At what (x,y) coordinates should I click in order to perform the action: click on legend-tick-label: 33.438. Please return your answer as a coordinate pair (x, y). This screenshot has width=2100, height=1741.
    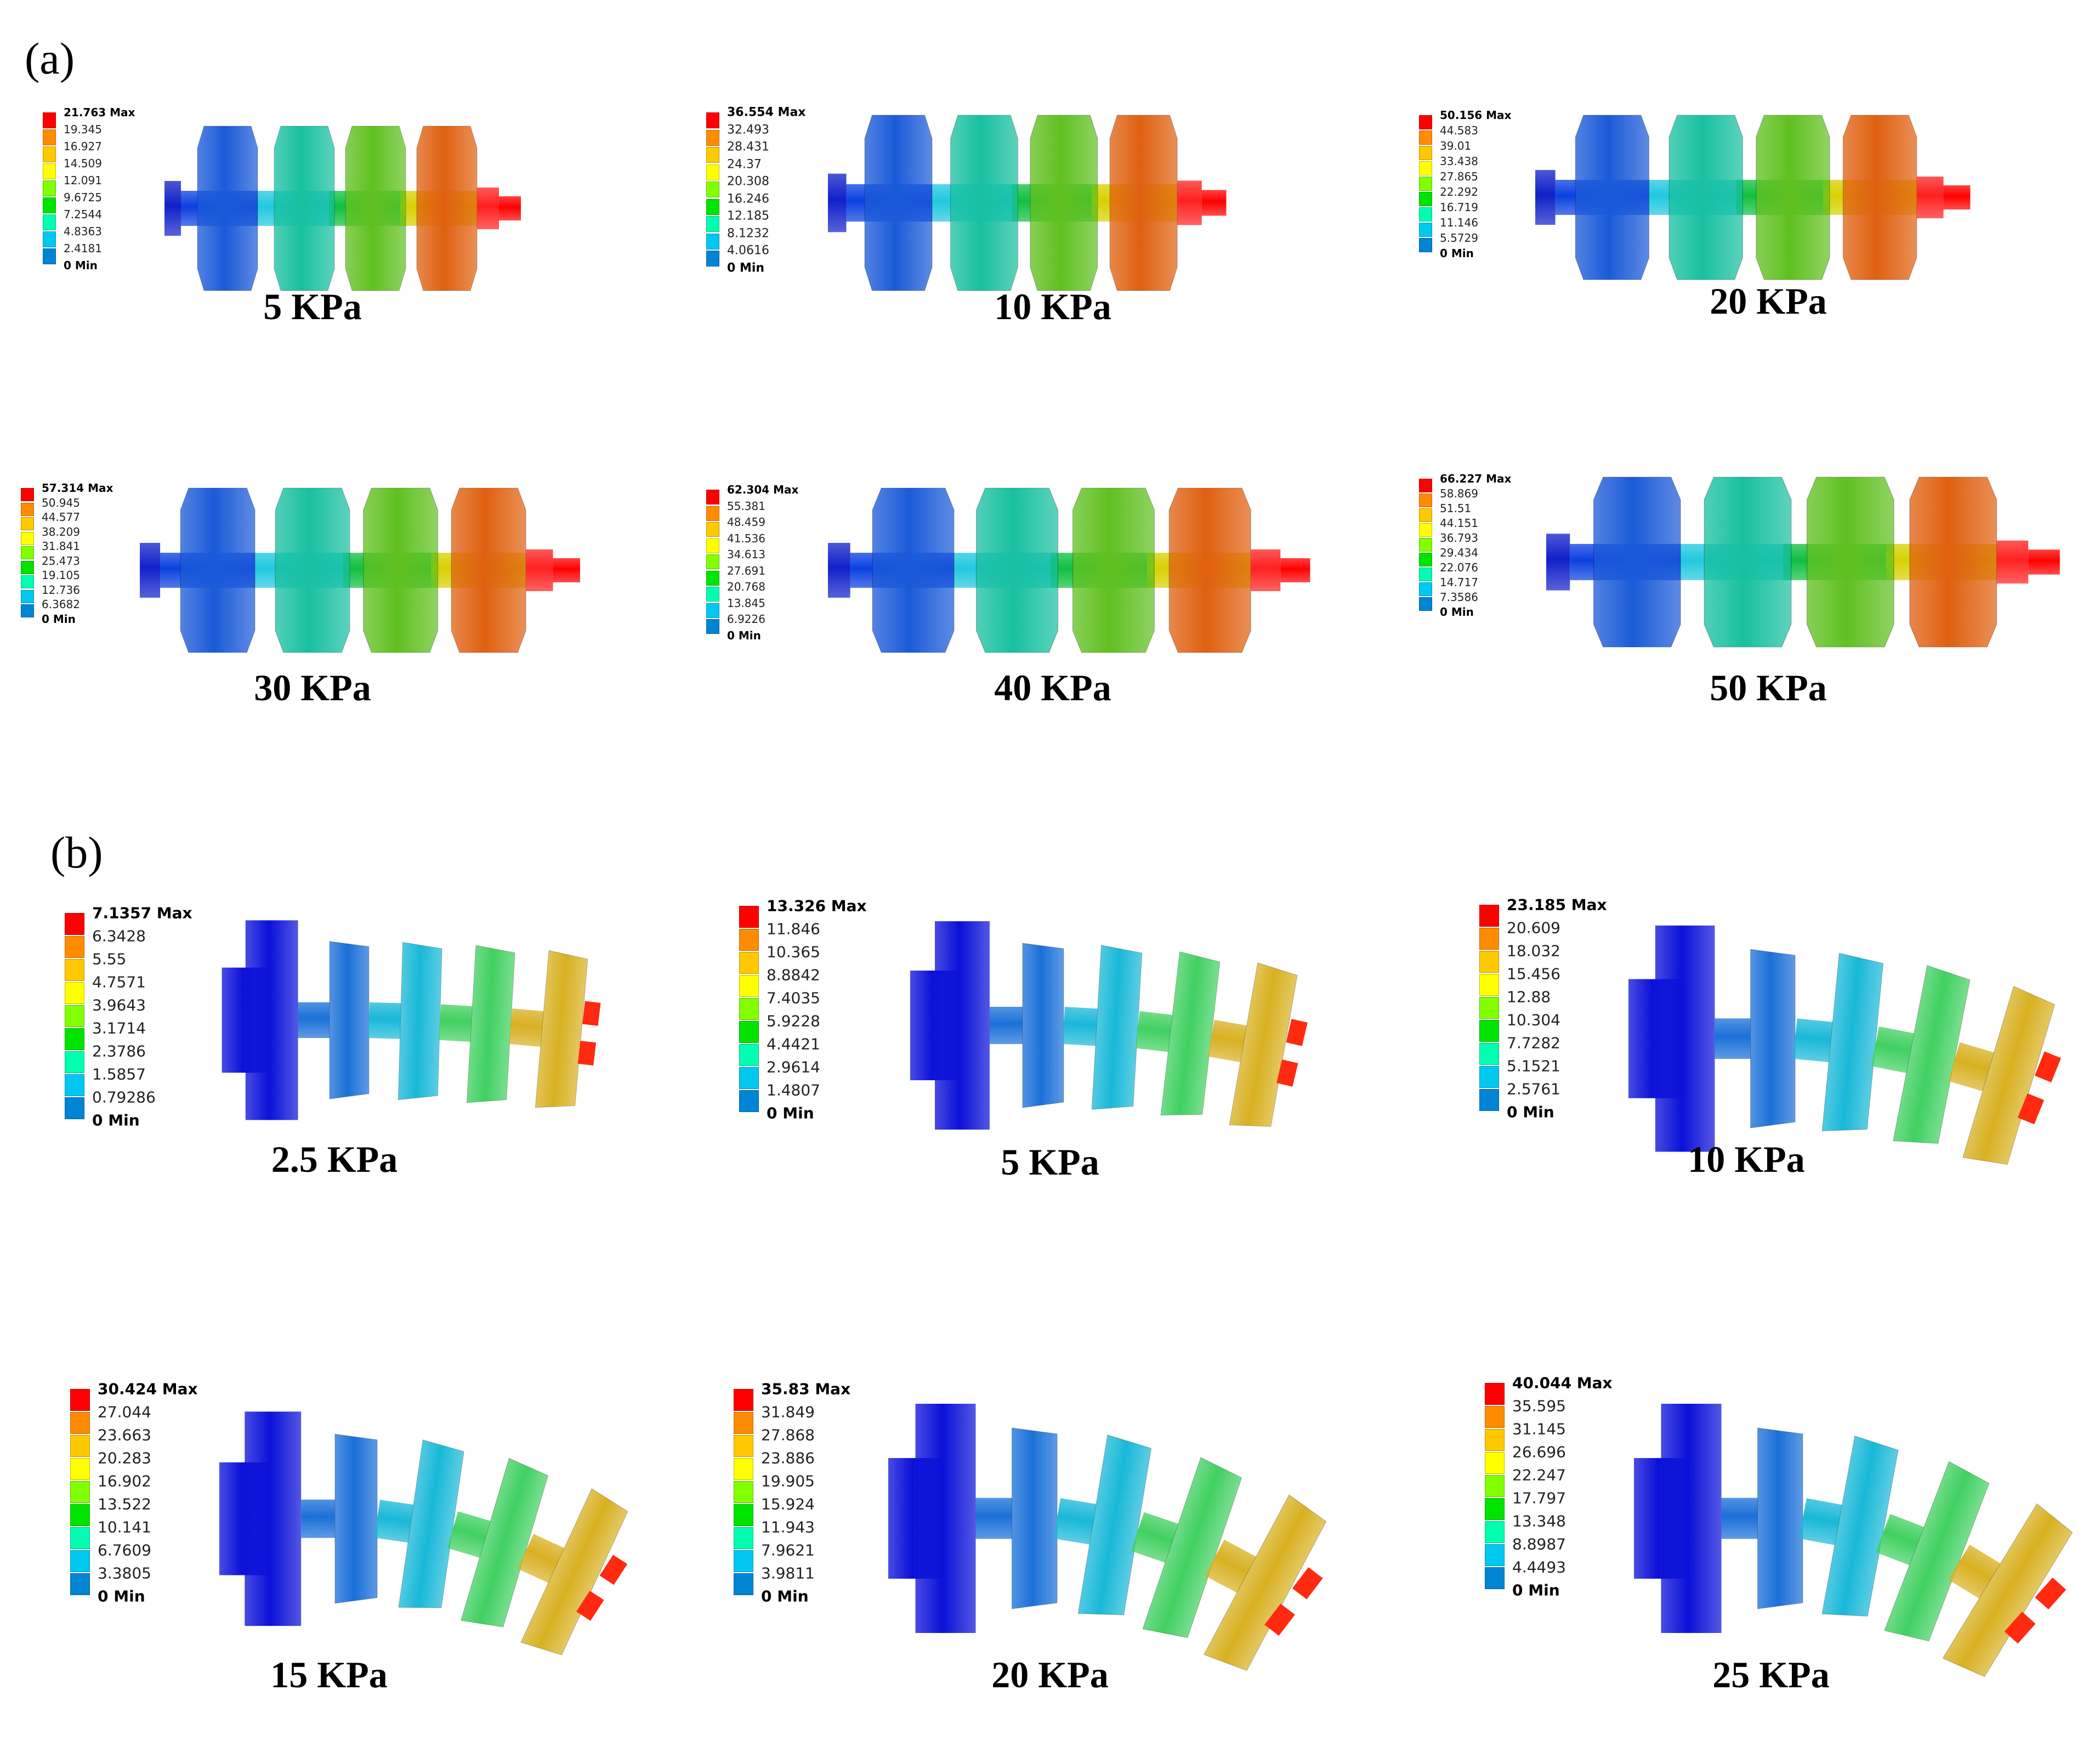
    Looking at the image, I should click on (1459, 161).